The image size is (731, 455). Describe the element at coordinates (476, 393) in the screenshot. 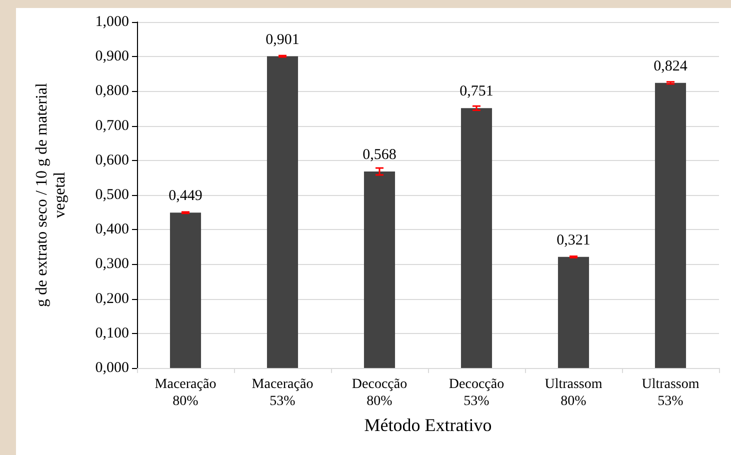

I see `x-tick-label: Decocção 53%` at that location.